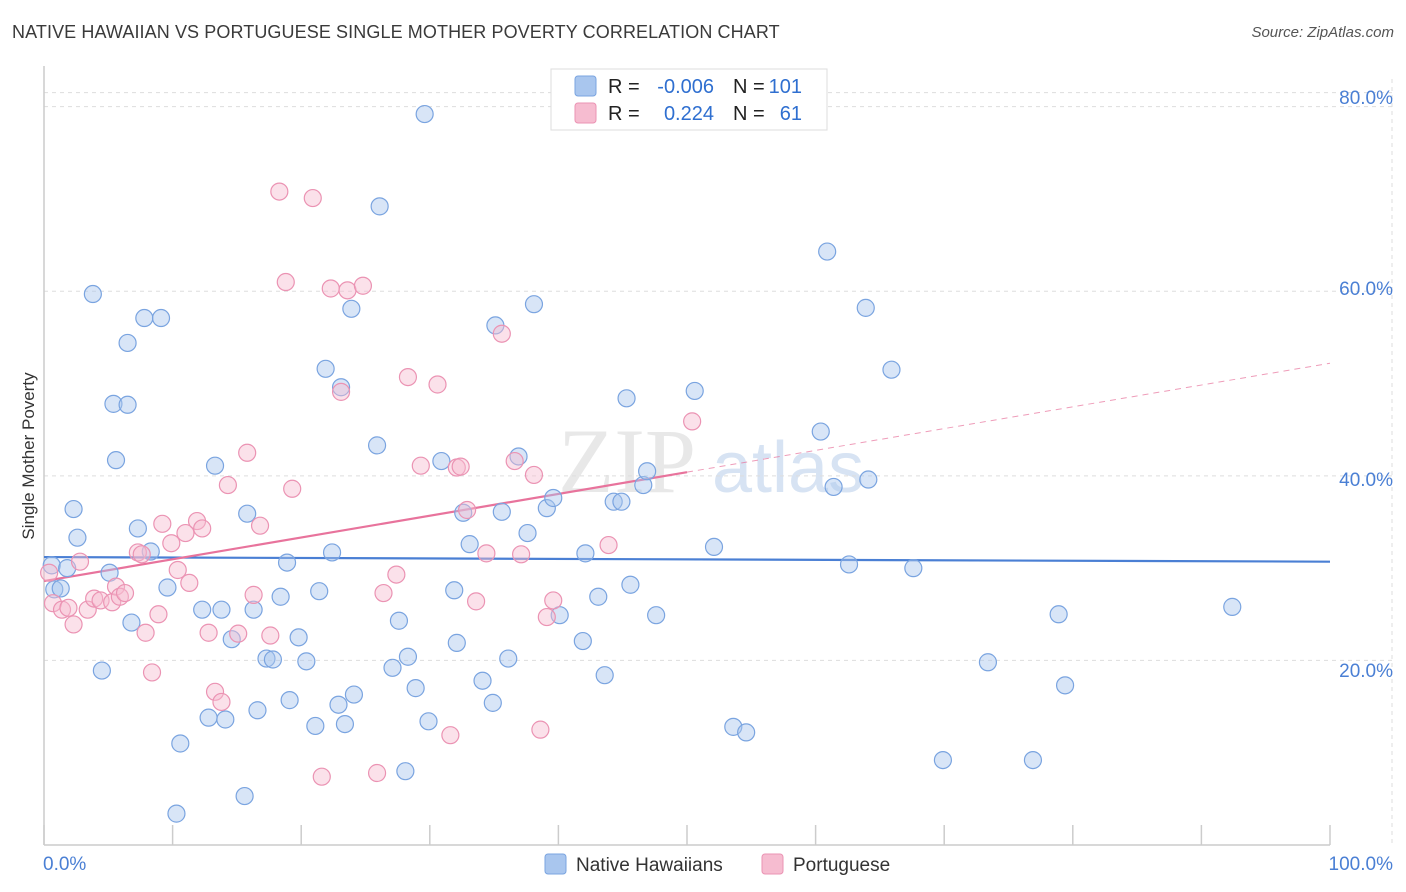 The image size is (1406, 892). What do you see at coordinates (841, 865) in the screenshot?
I see `bottom-legend-label-portuguese: Portuguese` at bounding box center [841, 865].